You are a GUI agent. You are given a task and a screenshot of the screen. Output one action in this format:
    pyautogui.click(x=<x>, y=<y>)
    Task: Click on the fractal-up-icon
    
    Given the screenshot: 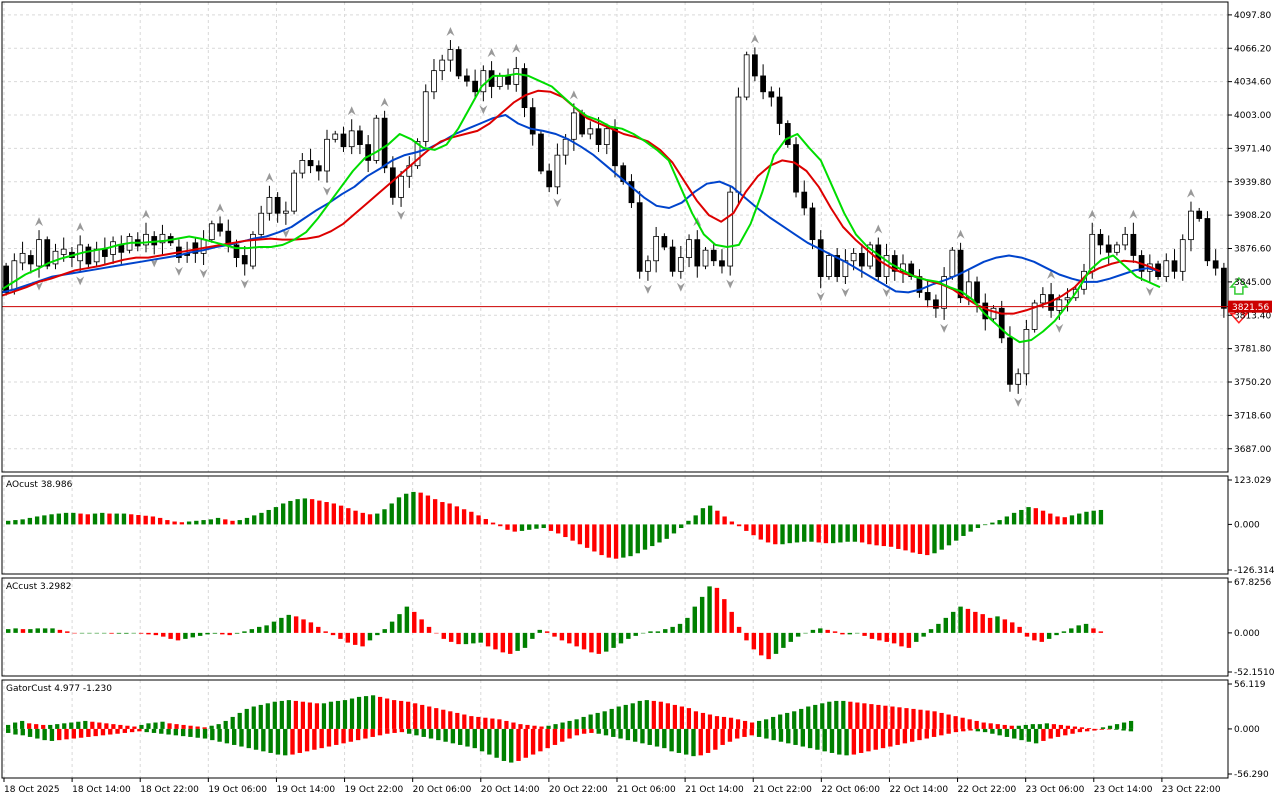 What is the action you would take?
    pyautogui.click(x=351, y=111)
    